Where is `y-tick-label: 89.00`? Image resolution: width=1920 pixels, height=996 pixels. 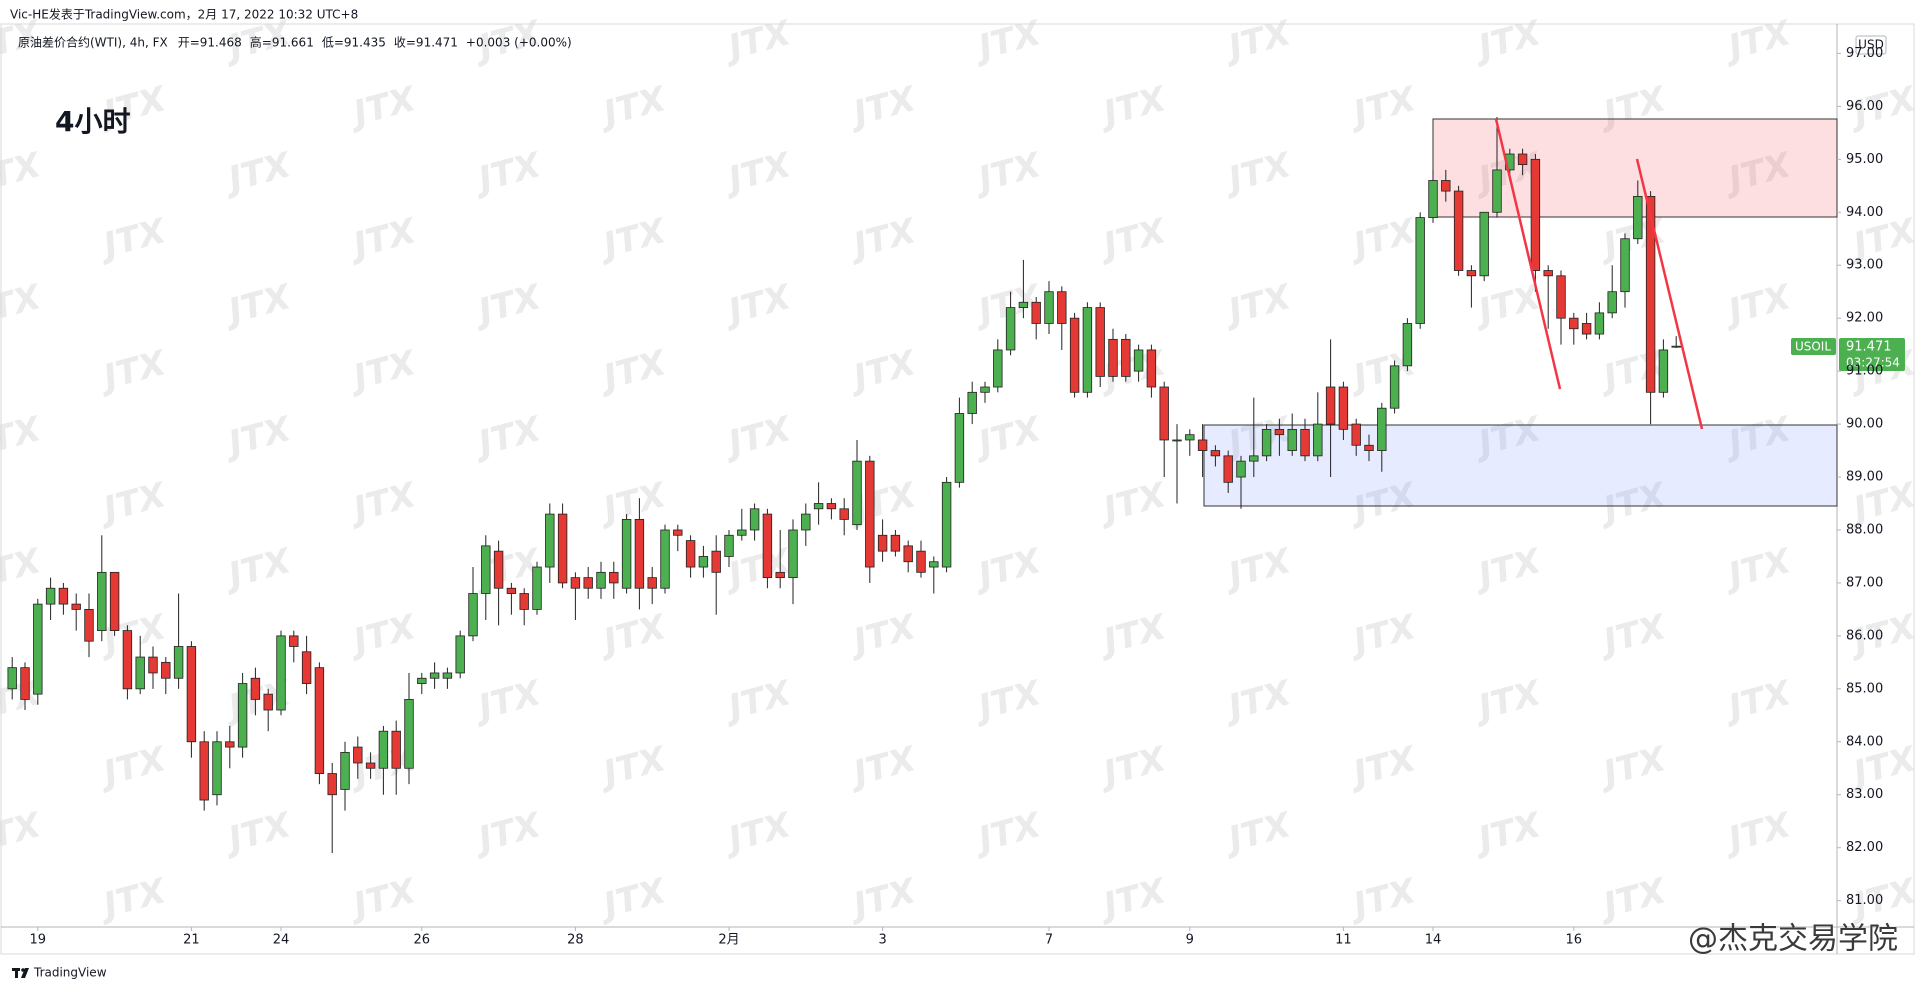
y-tick-label: 89.00 is located at coordinates (1864, 477).